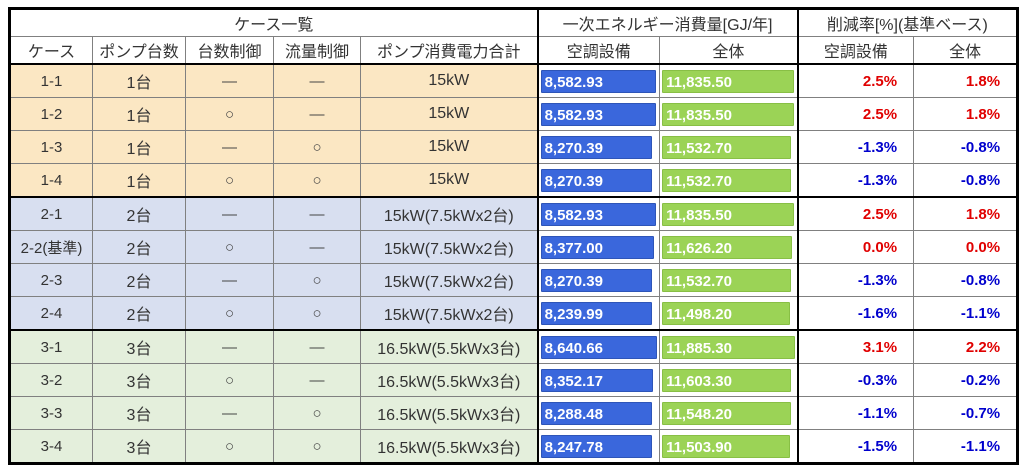 Image resolution: width=1024 pixels, height=472 pixels. What do you see at coordinates (449, 50) in the screenshot?
I see `col-header-power-total: ポンプ消費電力合計` at bounding box center [449, 50].